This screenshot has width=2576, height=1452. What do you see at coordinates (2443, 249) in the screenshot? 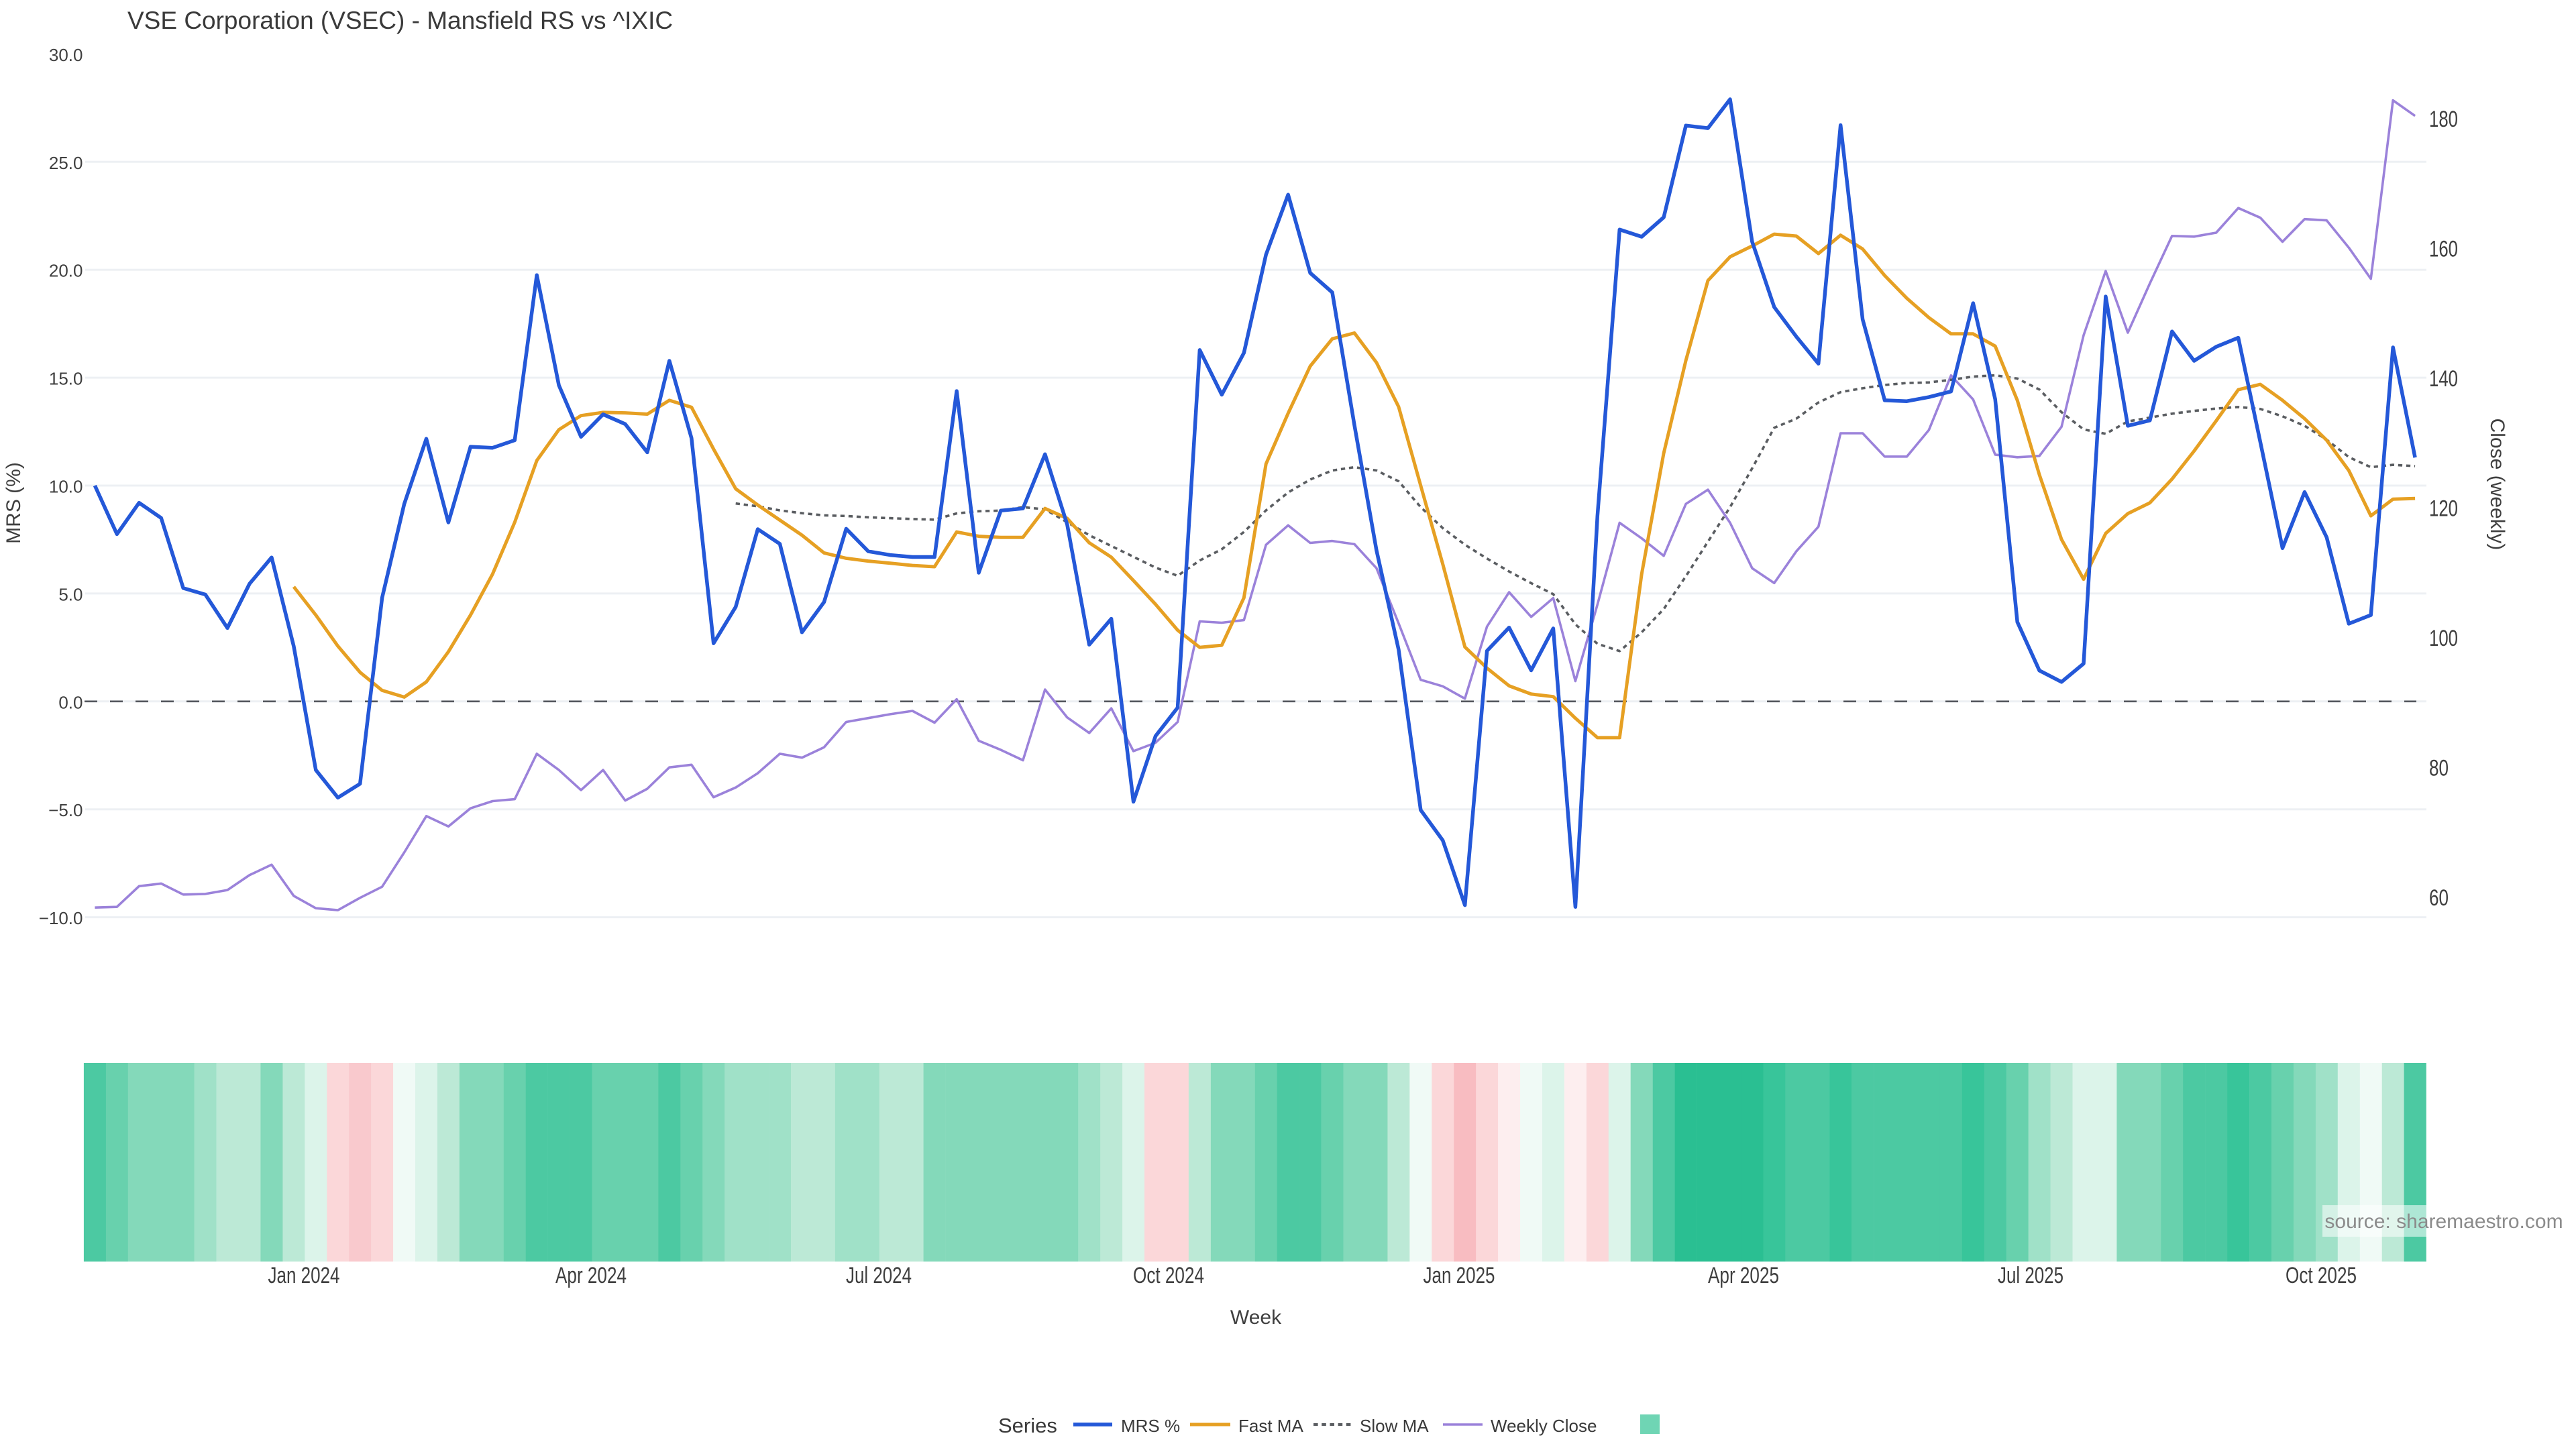
I see `svg-text: 160` at bounding box center [2443, 249].